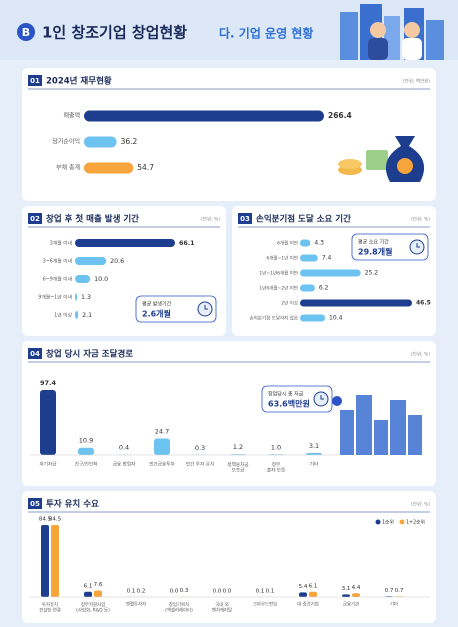 This screenshot has height=627, width=458. Describe the element at coordinates (303, 219) in the screenshot. I see `section-title: 손익분기점 도달 소요 기간` at that location.